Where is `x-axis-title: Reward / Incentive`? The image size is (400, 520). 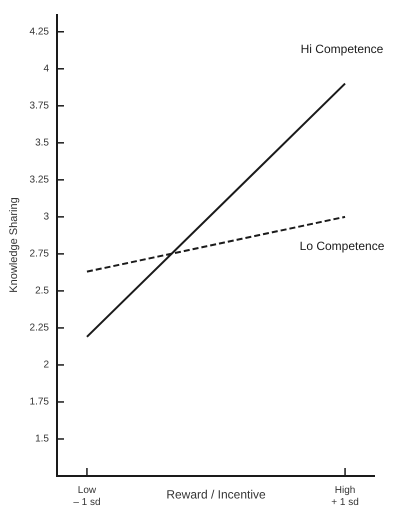
x-axis-title: Reward / Incentive is located at coordinates (216, 494).